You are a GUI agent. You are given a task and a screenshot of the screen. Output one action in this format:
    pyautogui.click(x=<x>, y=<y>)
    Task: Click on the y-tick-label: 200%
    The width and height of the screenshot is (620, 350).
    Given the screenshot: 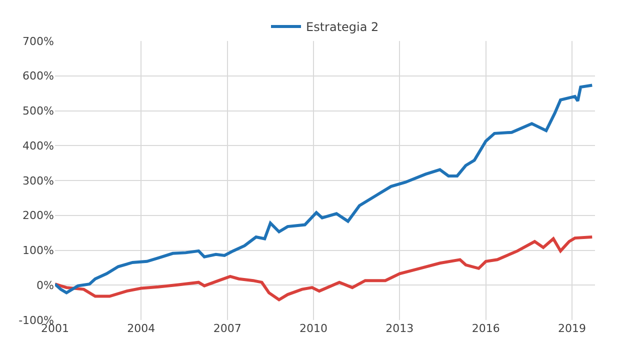 What is the action you would take?
    pyautogui.click(x=38, y=215)
    